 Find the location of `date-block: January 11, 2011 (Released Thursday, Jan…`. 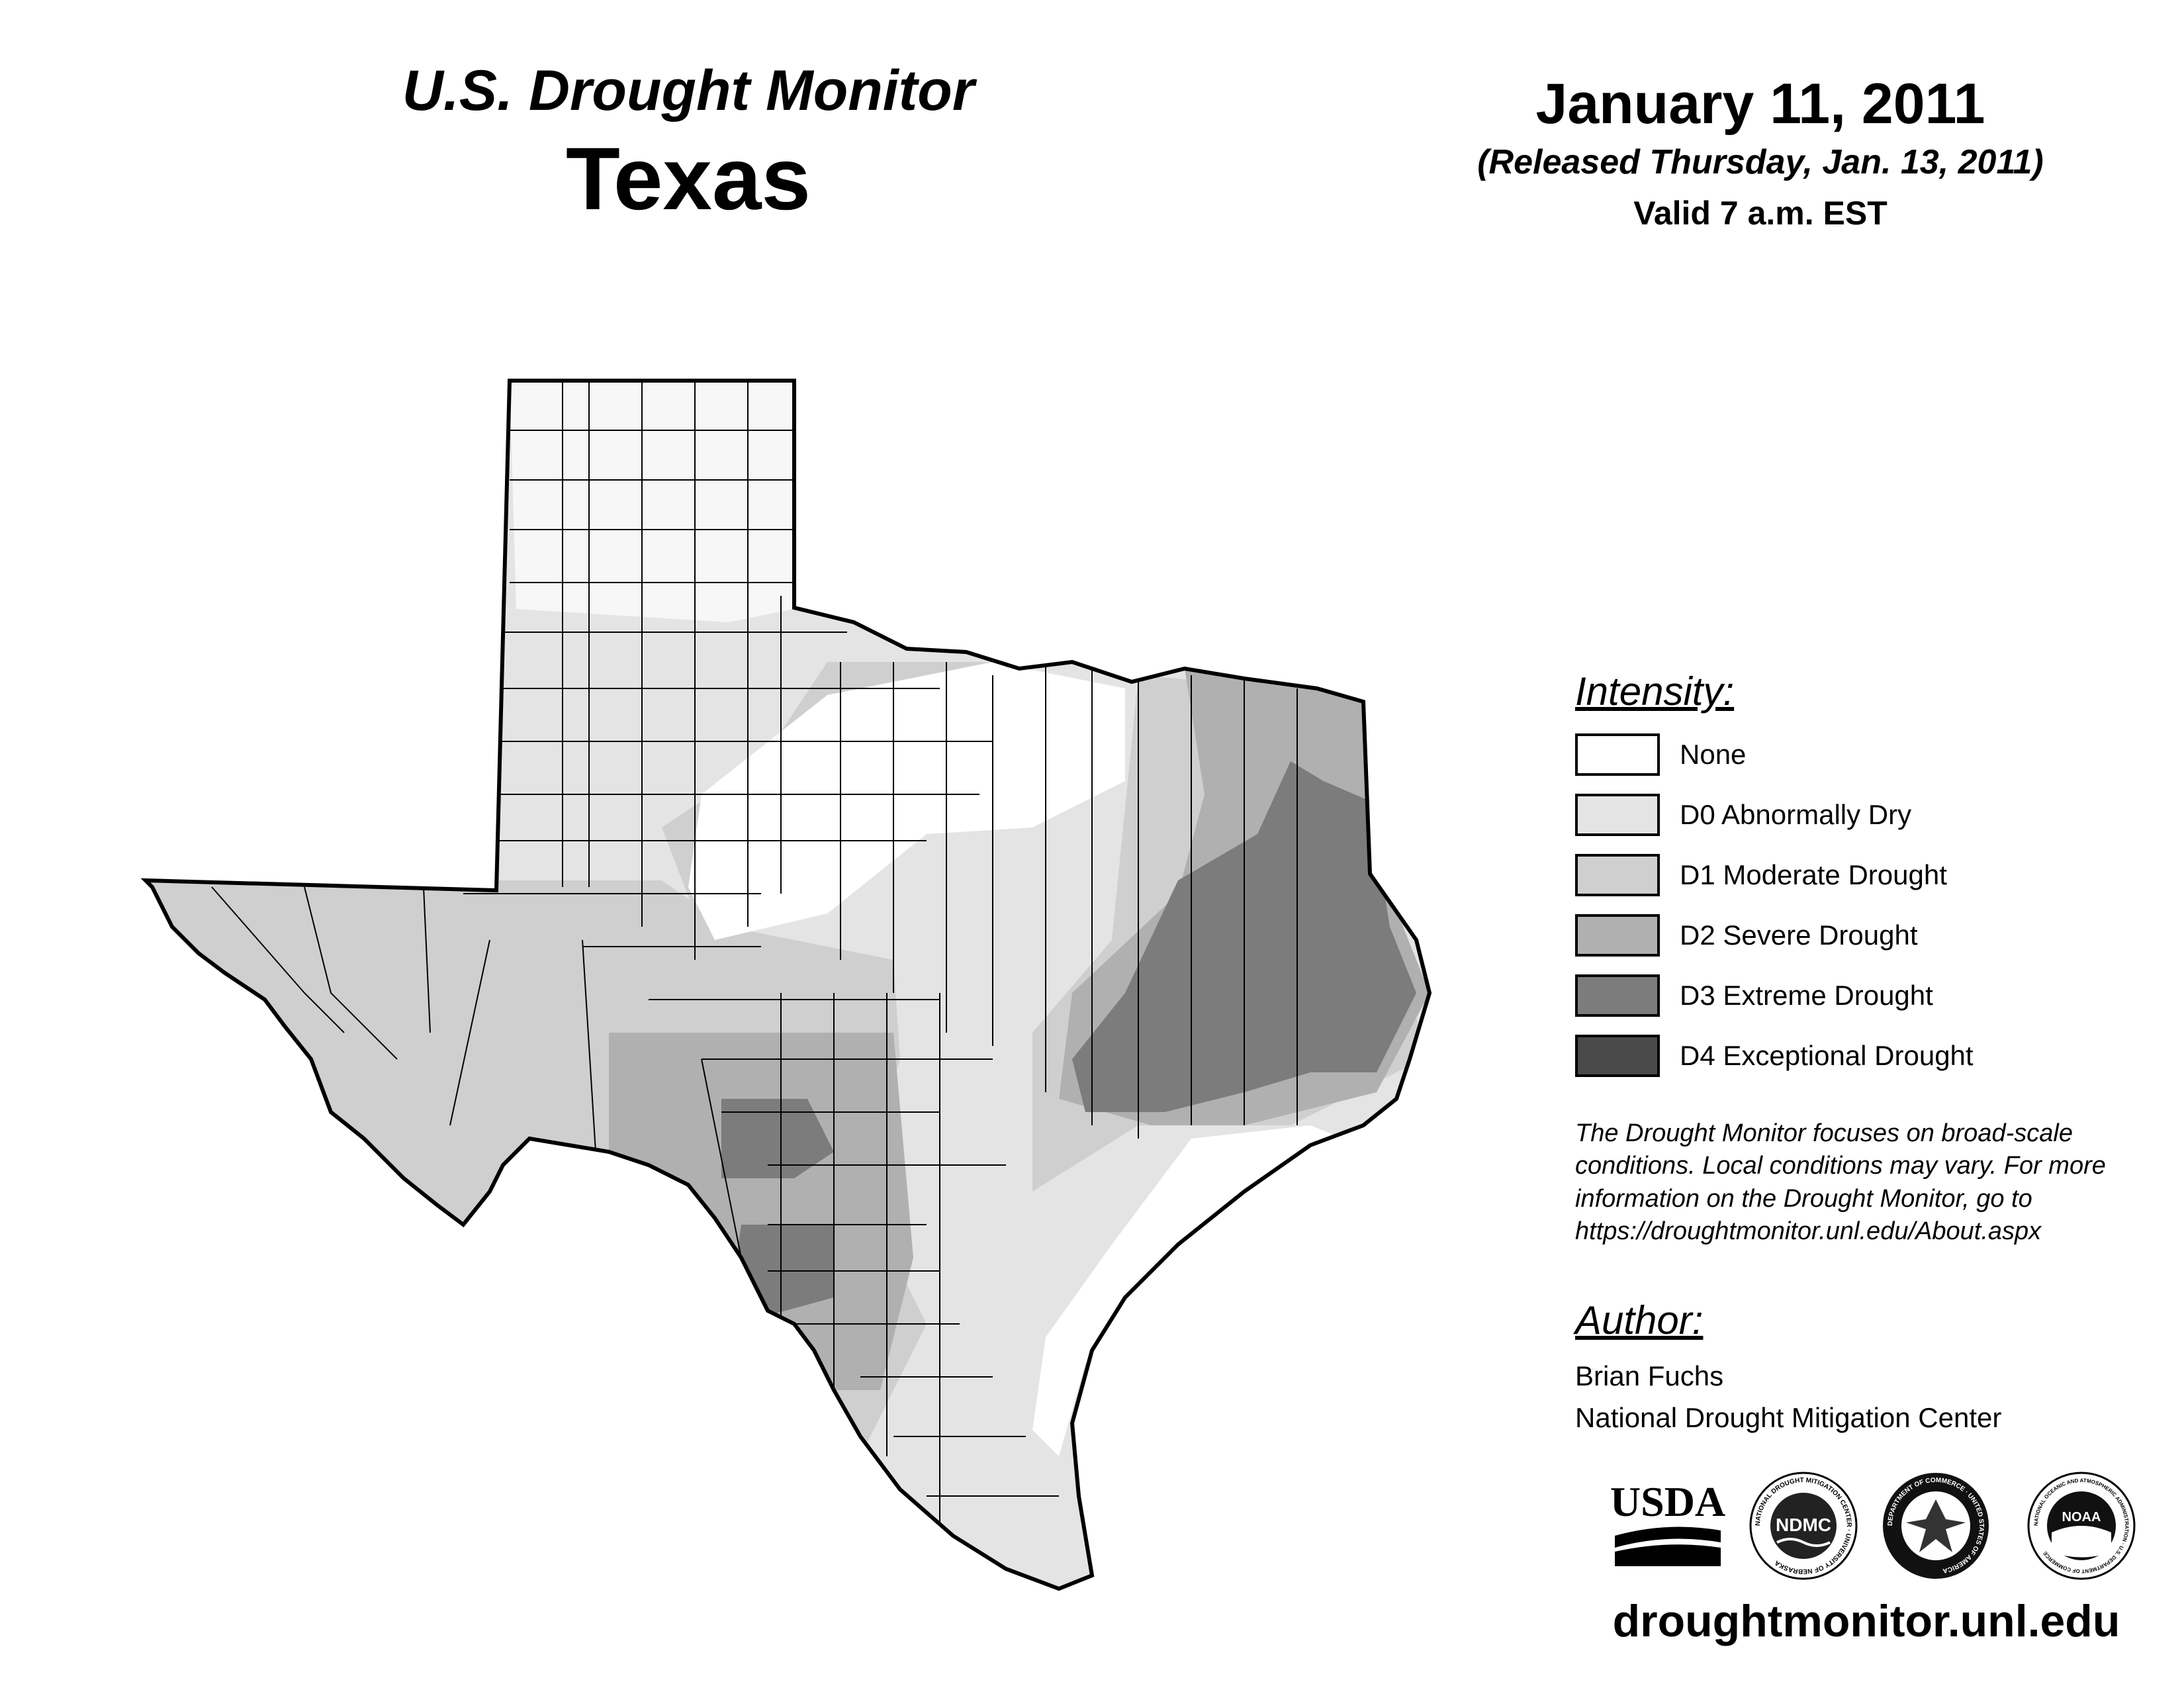

date-block: January 11, 2011 (Released Thursday, Jan… is located at coordinates (1760, 151).